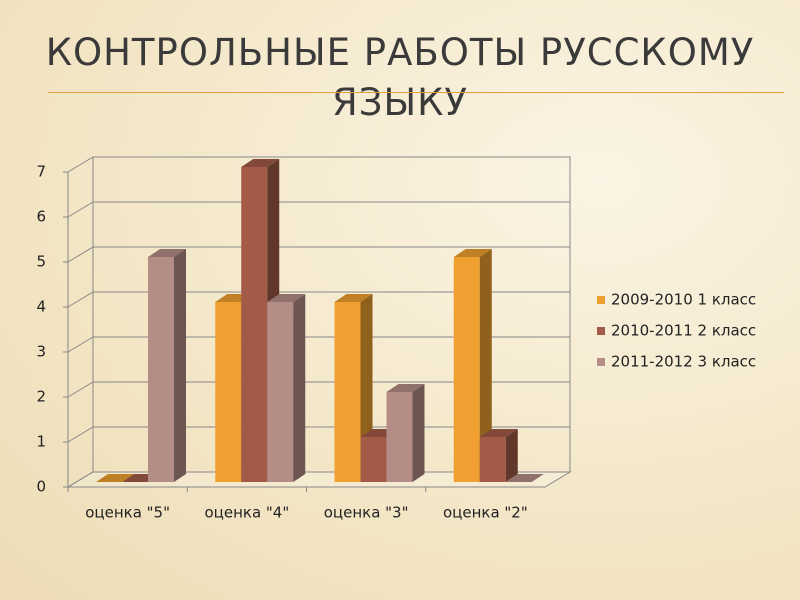 The height and width of the screenshot is (600, 800). I want to click on x-tick-label: оценка "5", so click(127, 513).